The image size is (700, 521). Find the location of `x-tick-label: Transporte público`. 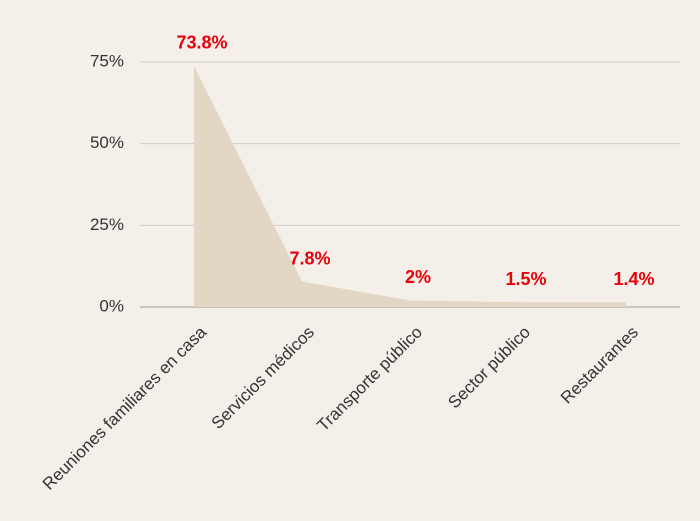

x-tick-label: Transporte público is located at coordinates (369, 379).